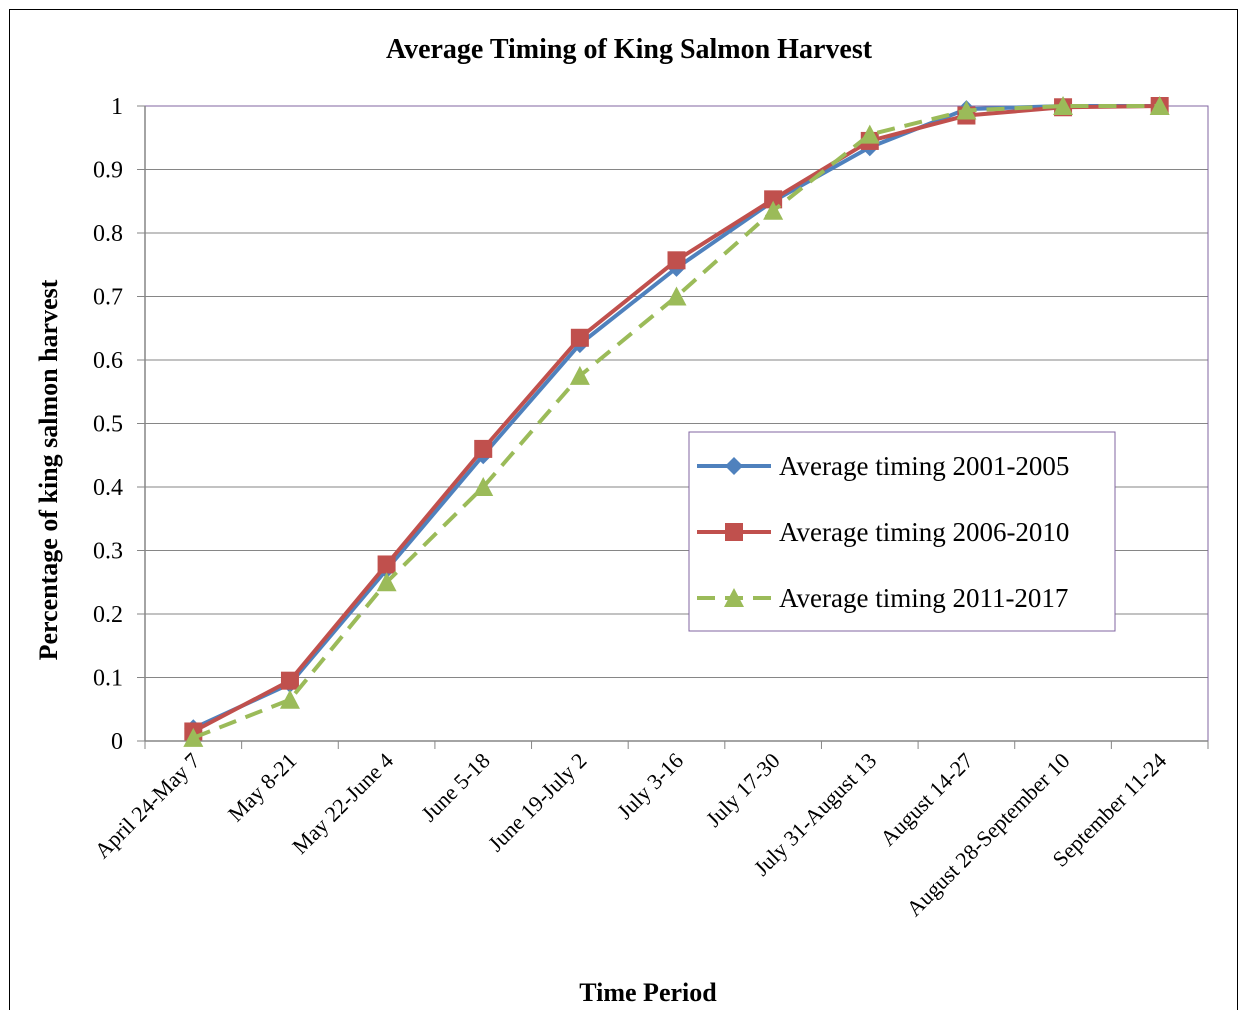  Describe the element at coordinates (108, 615) in the screenshot. I see `y-tick-label: 0.2` at that location.